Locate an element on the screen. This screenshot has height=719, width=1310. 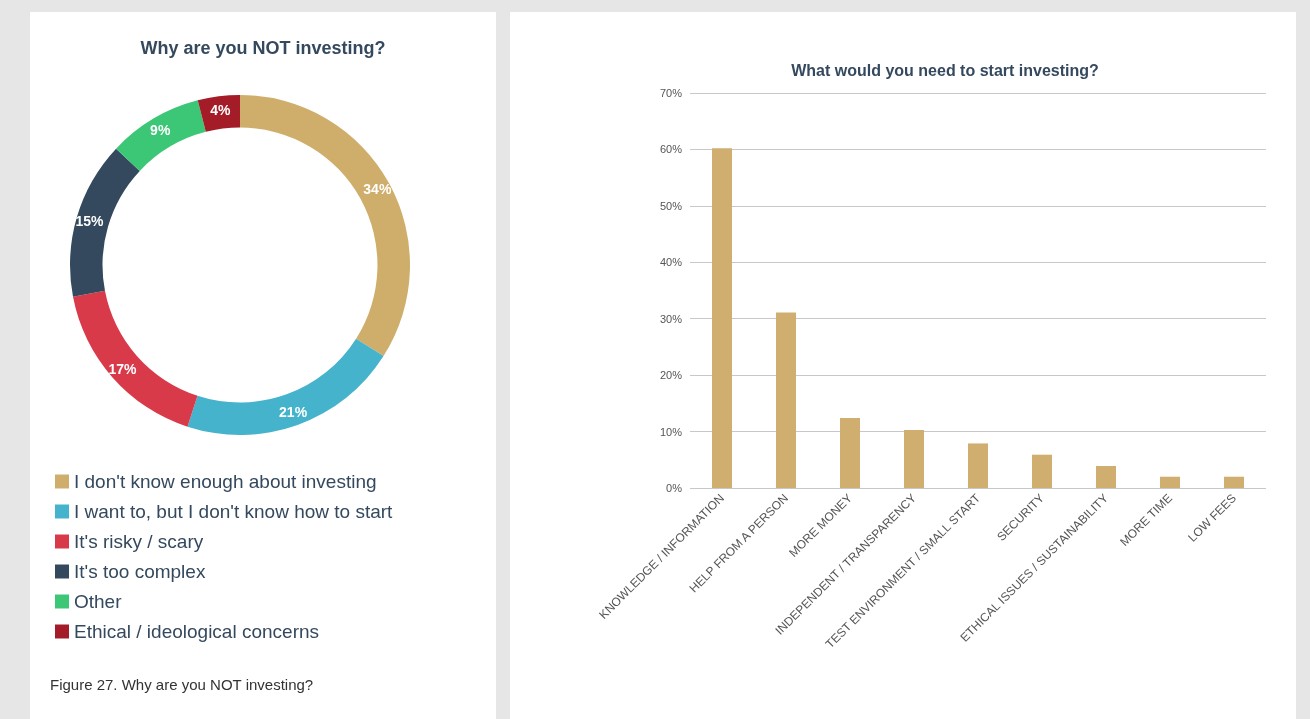
data-label: 21% is located at coordinates (293, 412).